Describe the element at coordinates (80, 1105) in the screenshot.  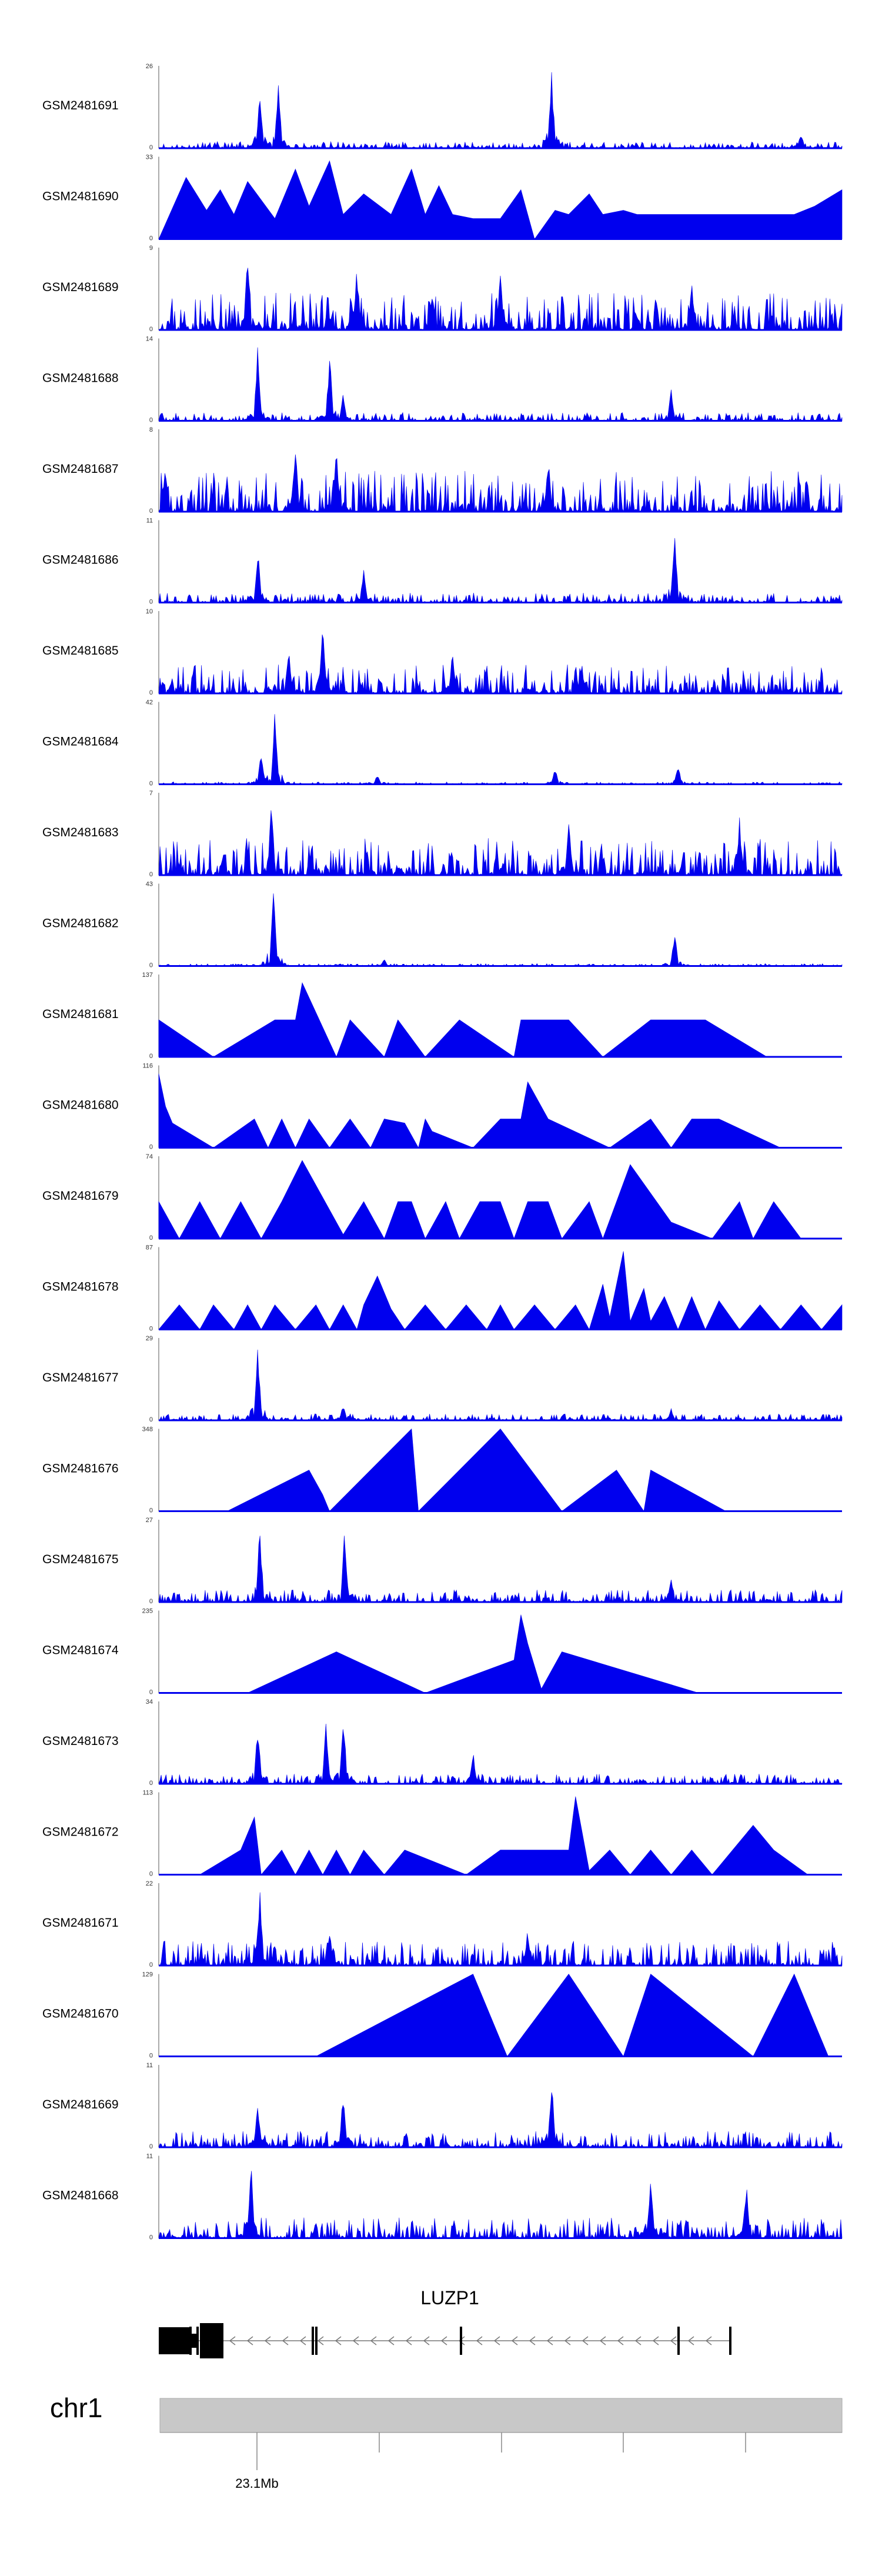
I see `track-label: GSM2481680` at that location.